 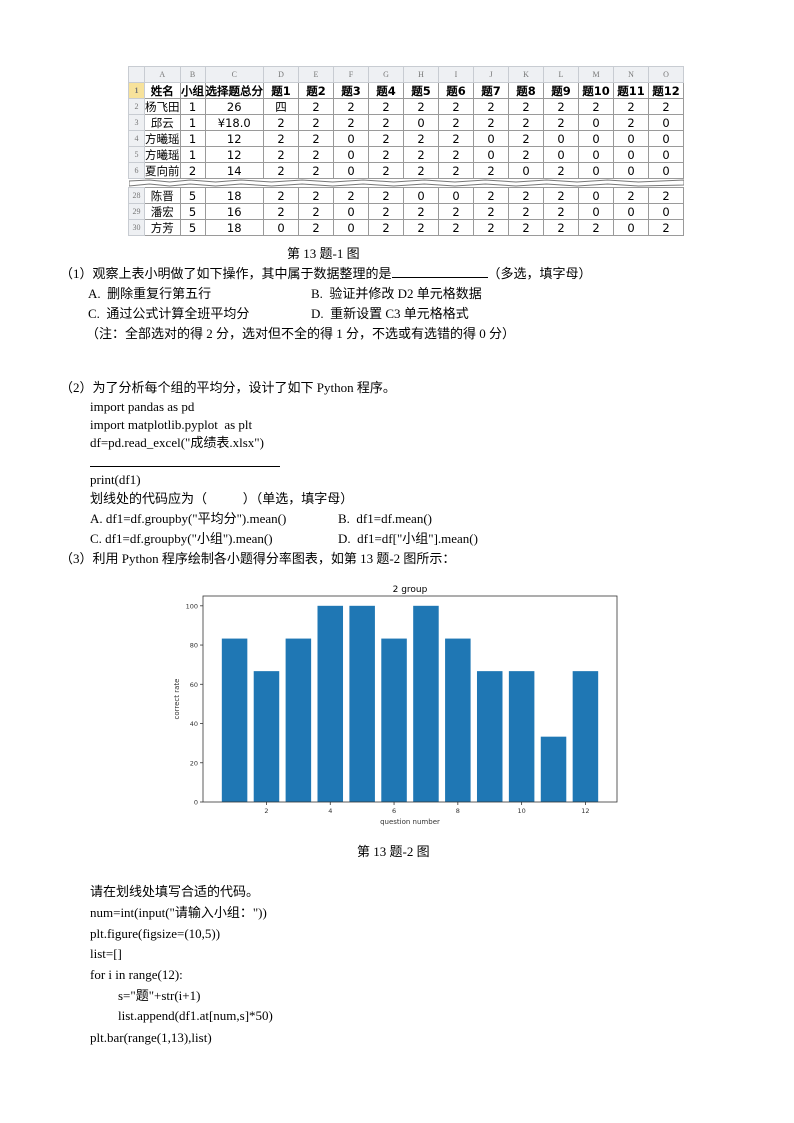 What do you see at coordinates (410, 699) in the screenshot?
I see `plot-frame` at bounding box center [410, 699].